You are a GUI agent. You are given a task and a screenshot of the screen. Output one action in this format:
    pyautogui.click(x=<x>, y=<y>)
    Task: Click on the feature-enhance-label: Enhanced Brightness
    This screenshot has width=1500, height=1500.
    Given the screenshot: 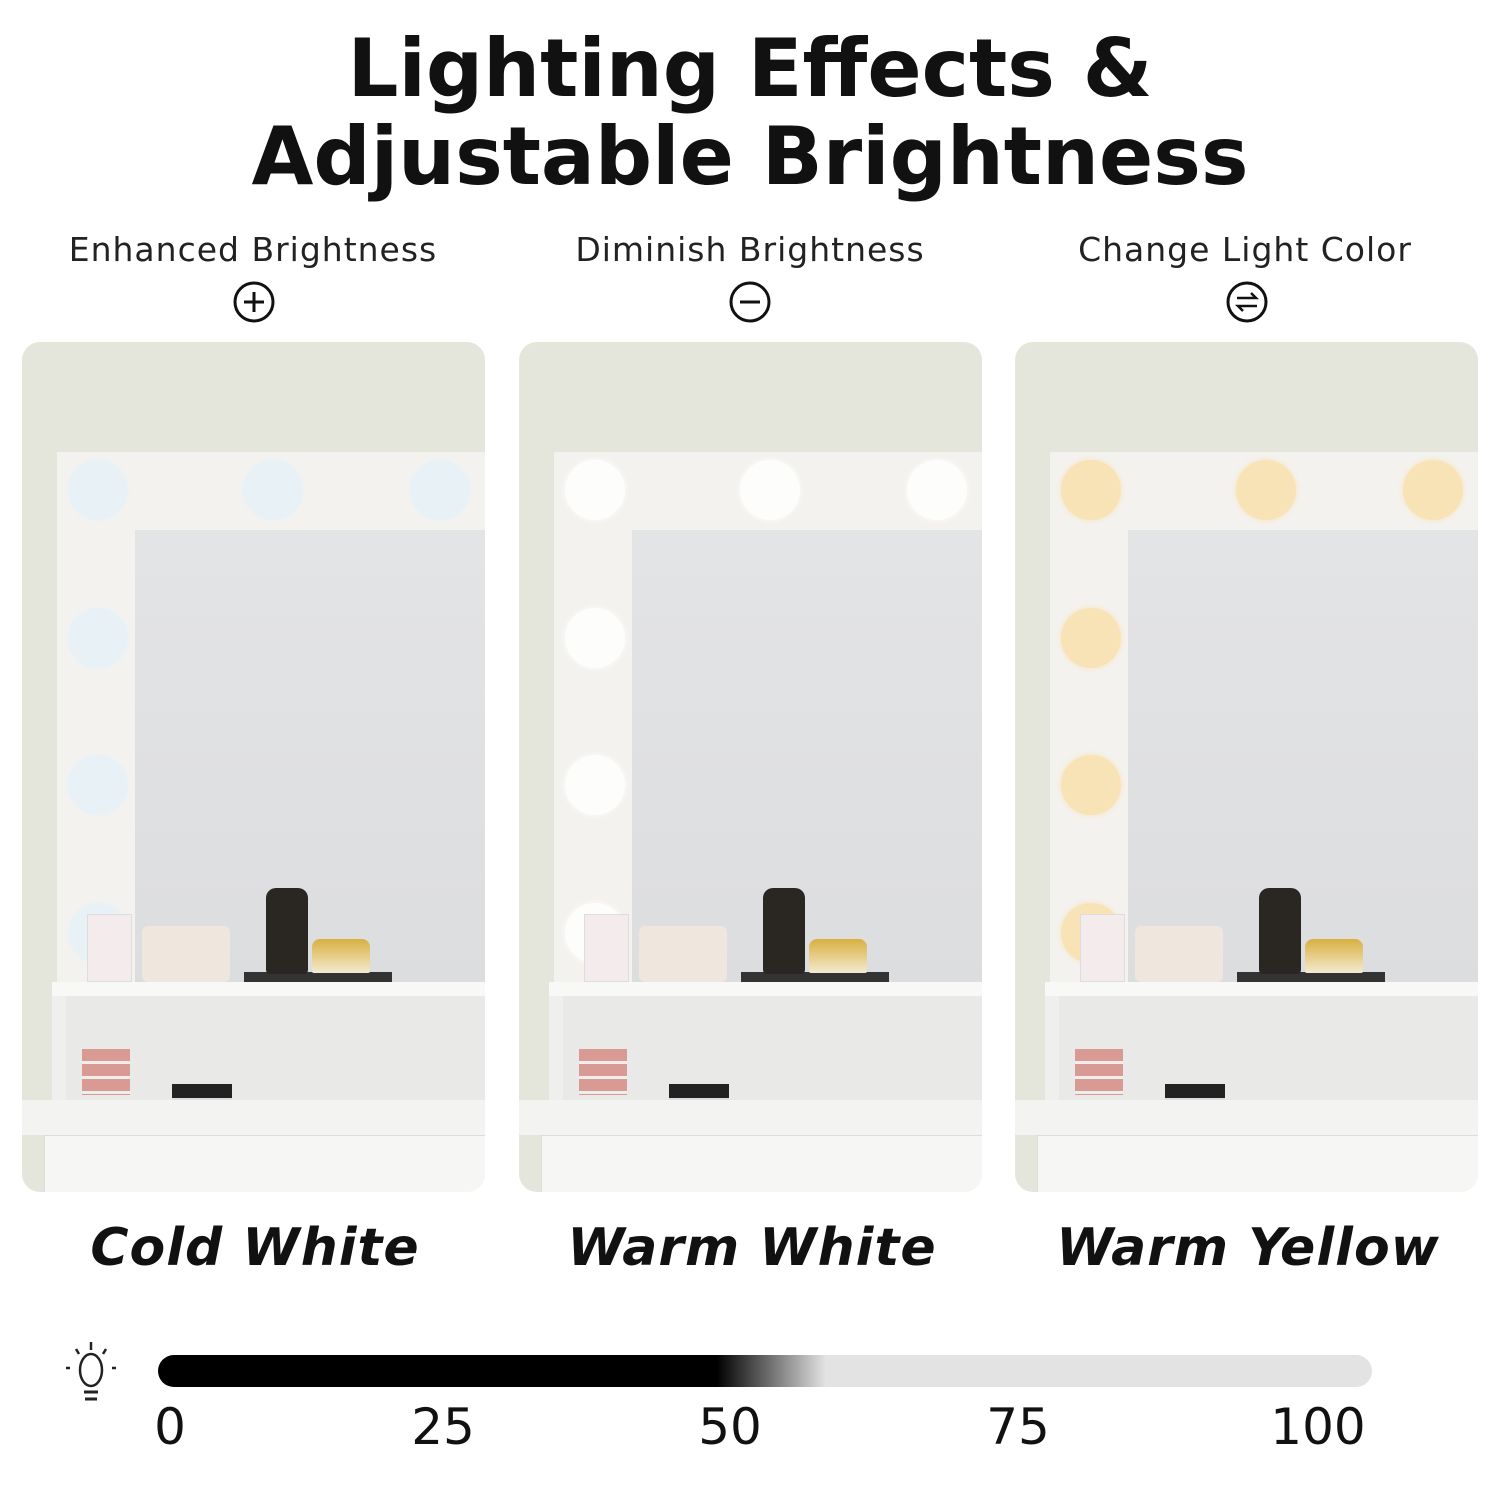 What is the action you would take?
    pyautogui.click(x=253, y=249)
    